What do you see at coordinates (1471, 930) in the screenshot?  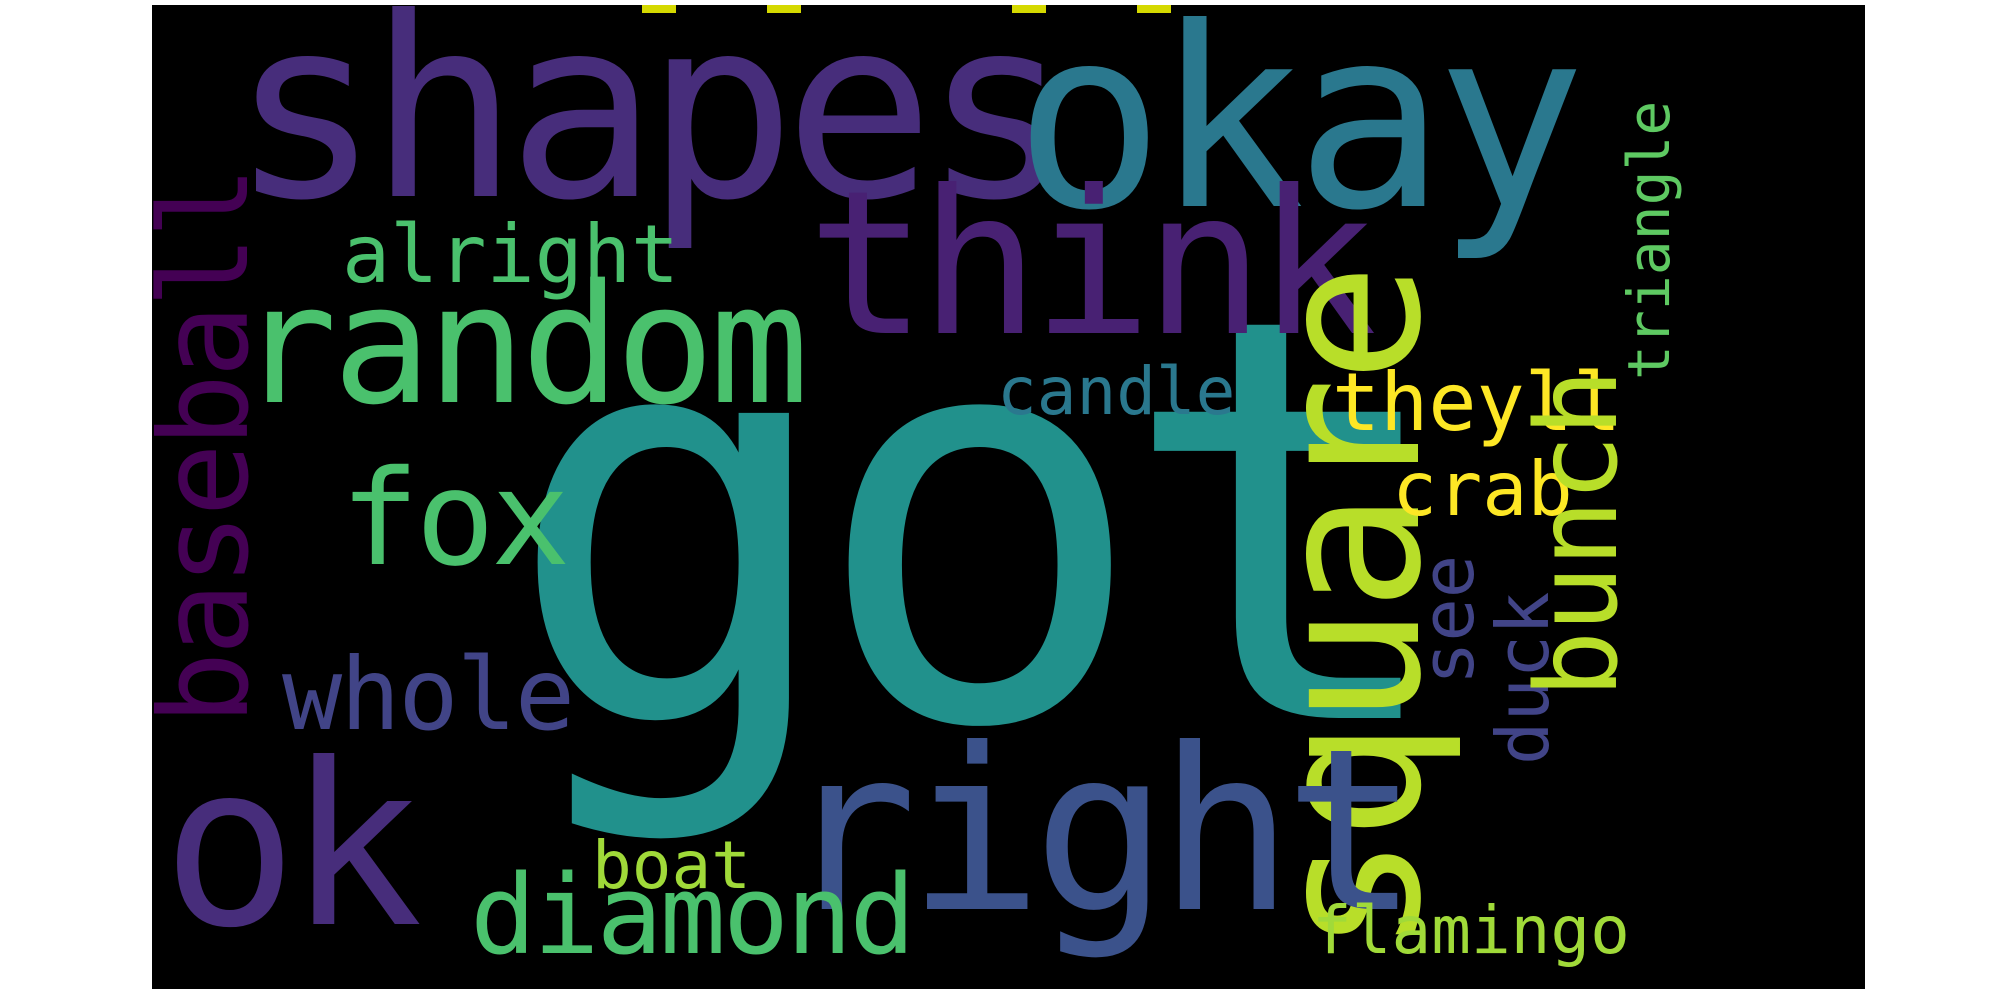 I see `word-flamingo: flamingo` at bounding box center [1471, 930].